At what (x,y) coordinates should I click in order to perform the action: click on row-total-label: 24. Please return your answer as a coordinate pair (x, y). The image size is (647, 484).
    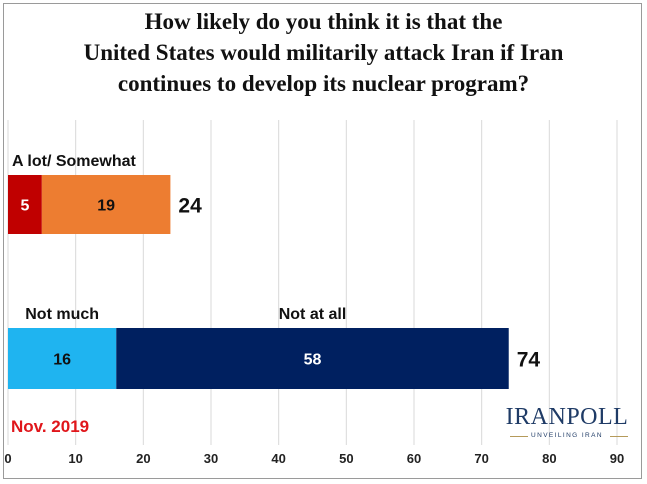
    Looking at the image, I should click on (190, 206).